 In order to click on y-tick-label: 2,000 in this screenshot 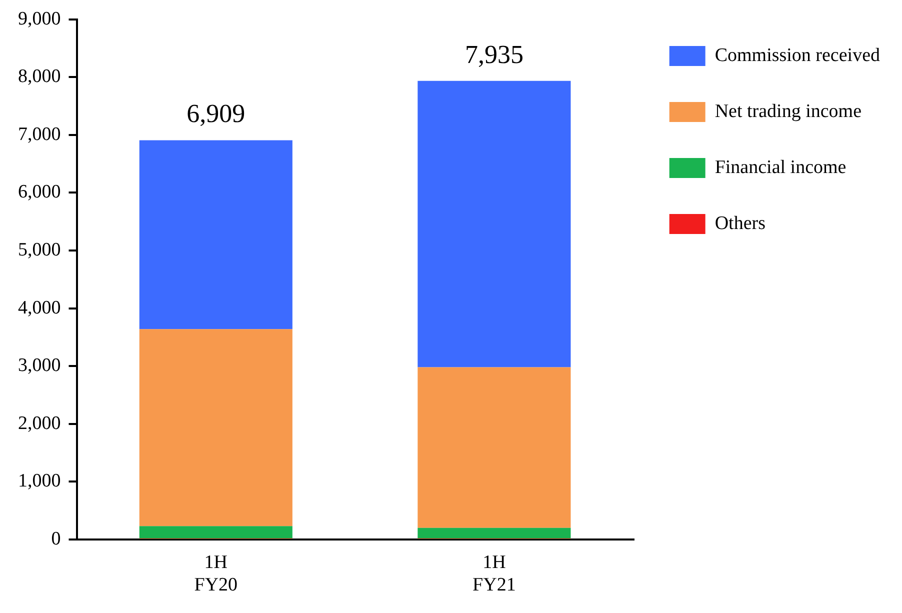, I will do `click(39, 423)`.